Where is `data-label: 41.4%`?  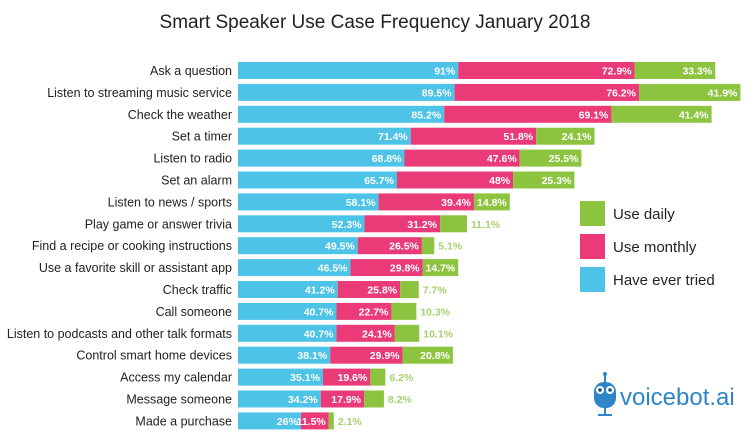
data-label: 41.4% is located at coordinates (694, 115).